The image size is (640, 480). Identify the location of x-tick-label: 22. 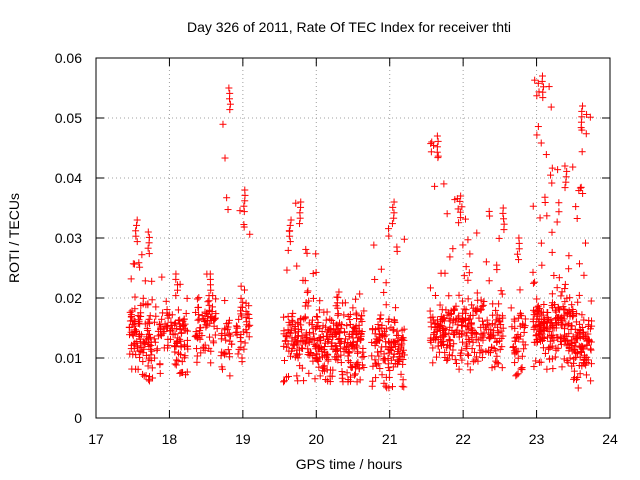
(463, 439).